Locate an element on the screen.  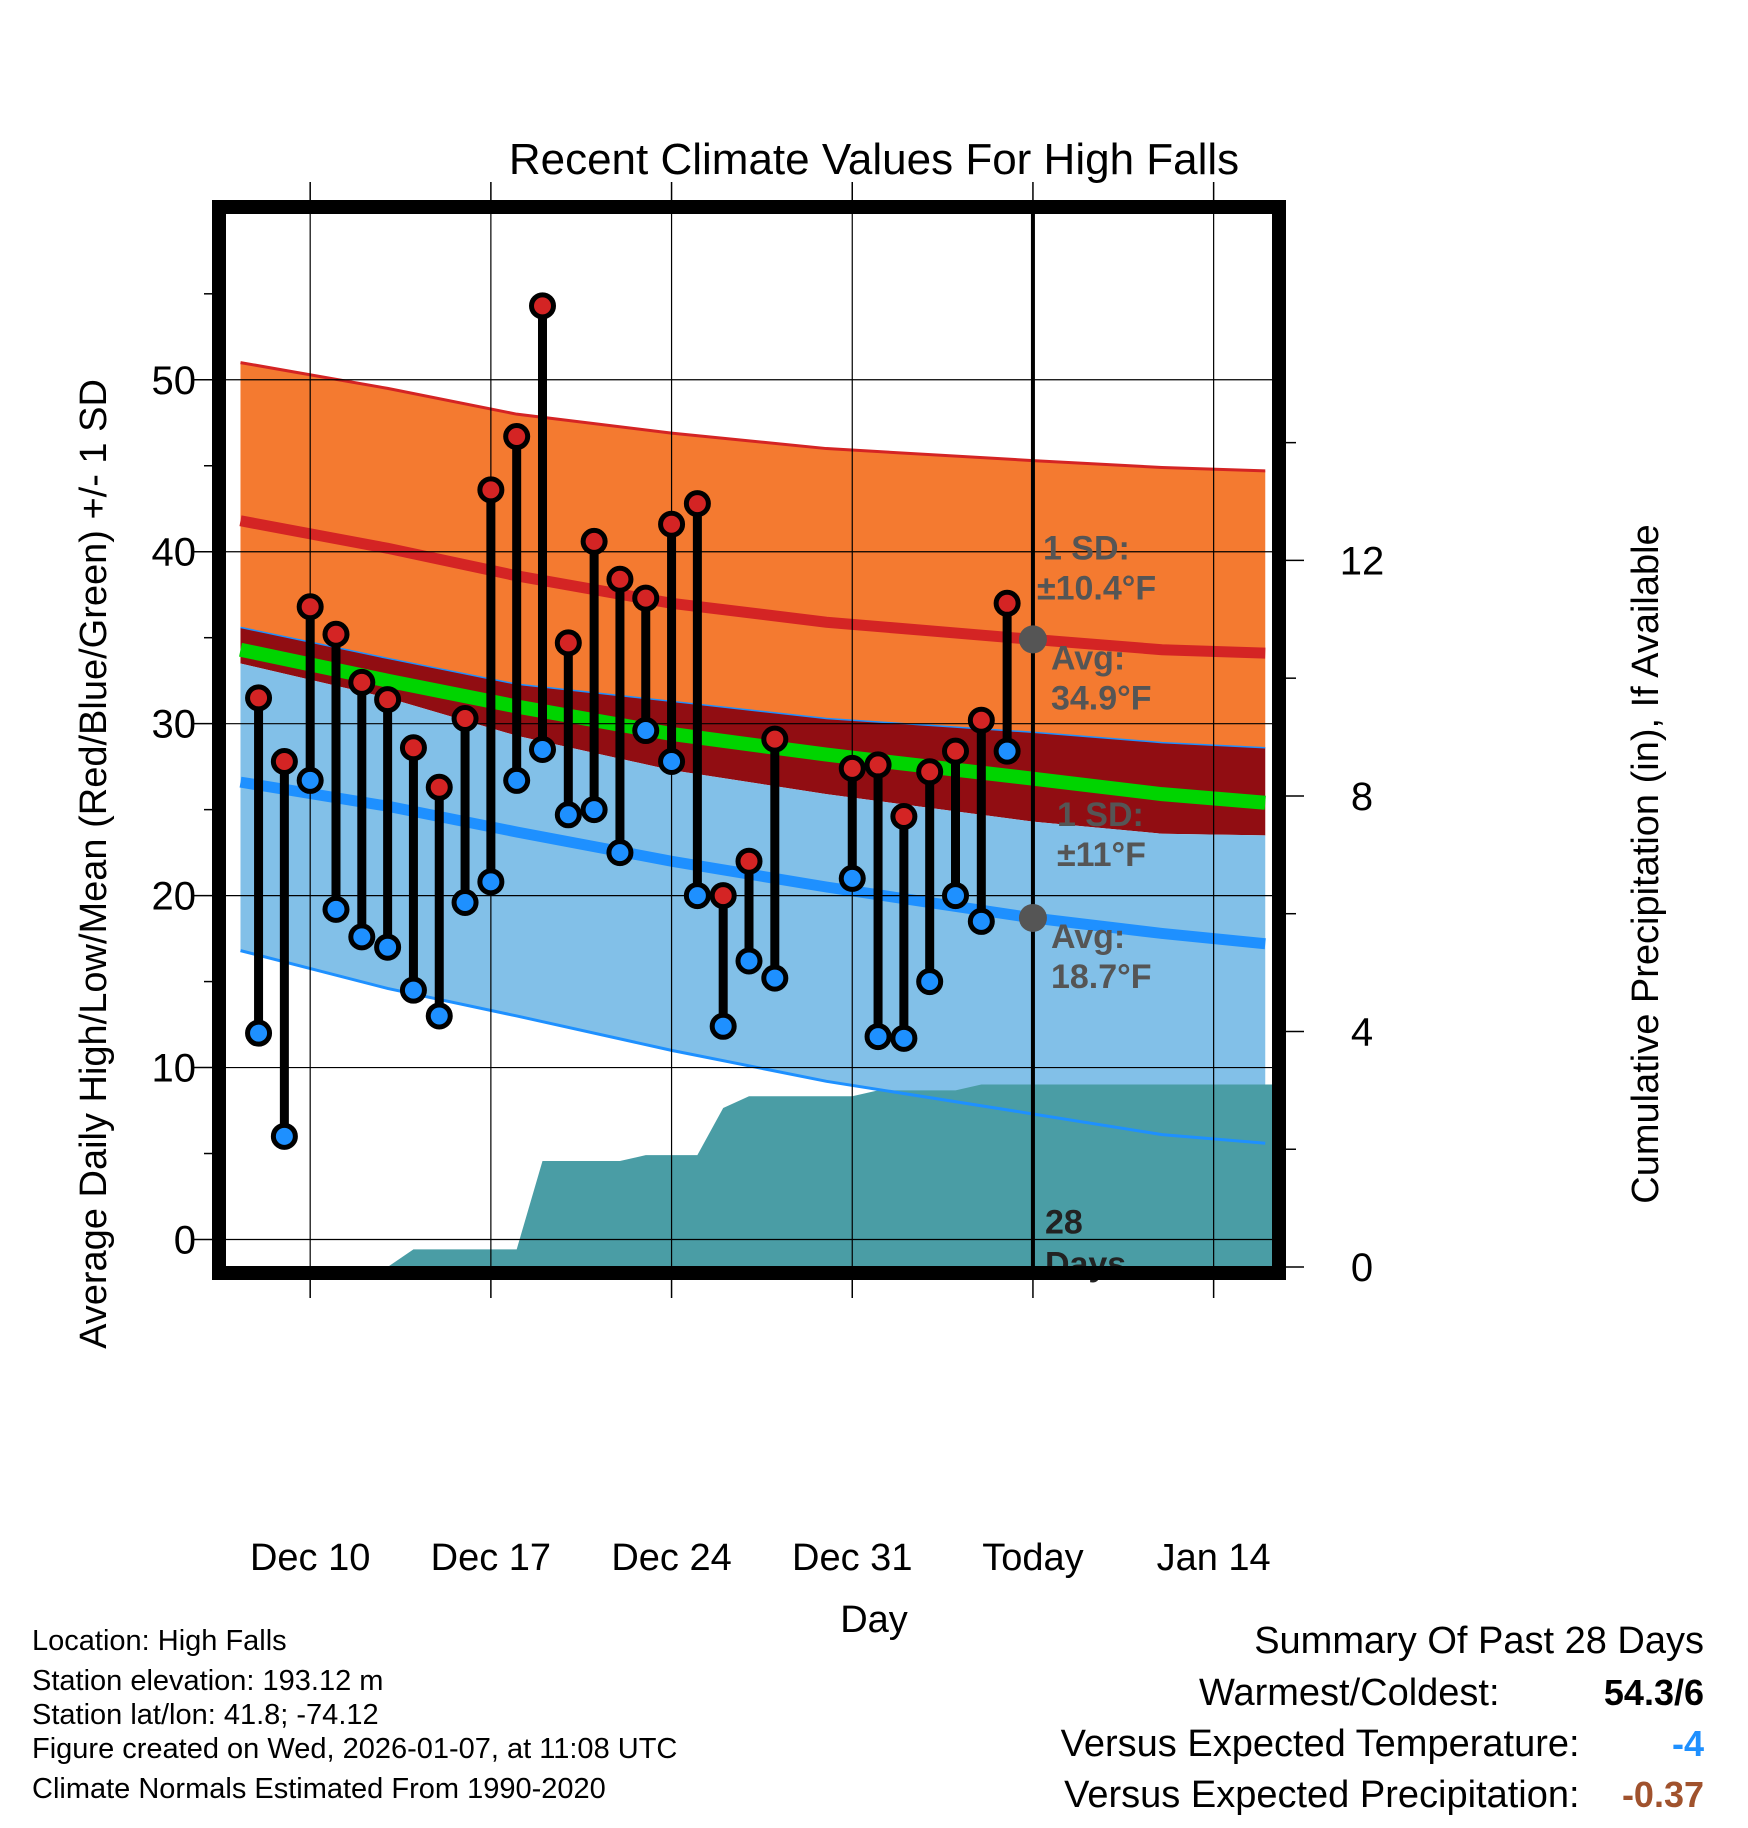
elevation-text: Station elevation: 193.12 m is located at coordinates (208, 1681).